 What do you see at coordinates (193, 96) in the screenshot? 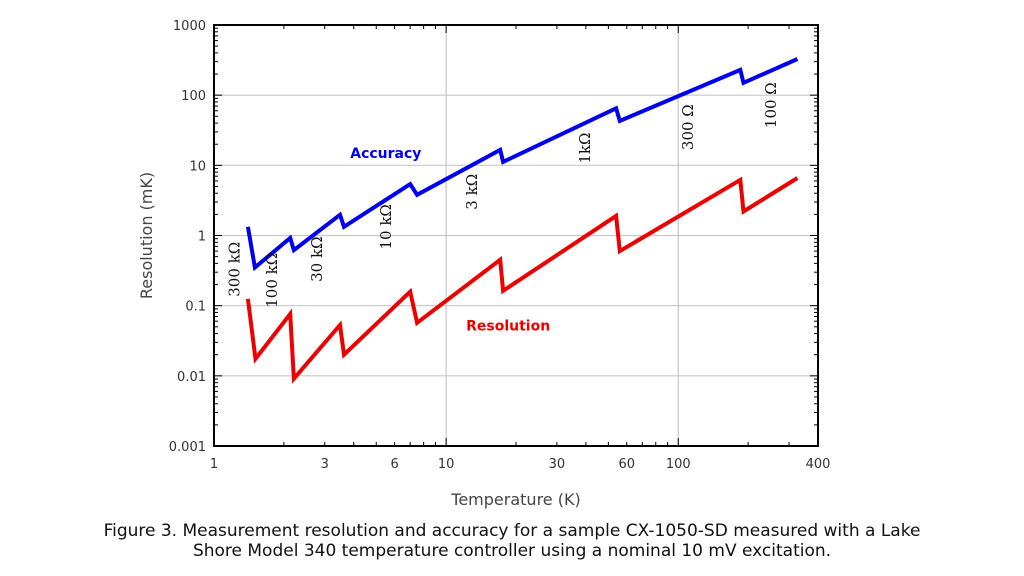
I see `y-tick-label: 100` at bounding box center [193, 96].